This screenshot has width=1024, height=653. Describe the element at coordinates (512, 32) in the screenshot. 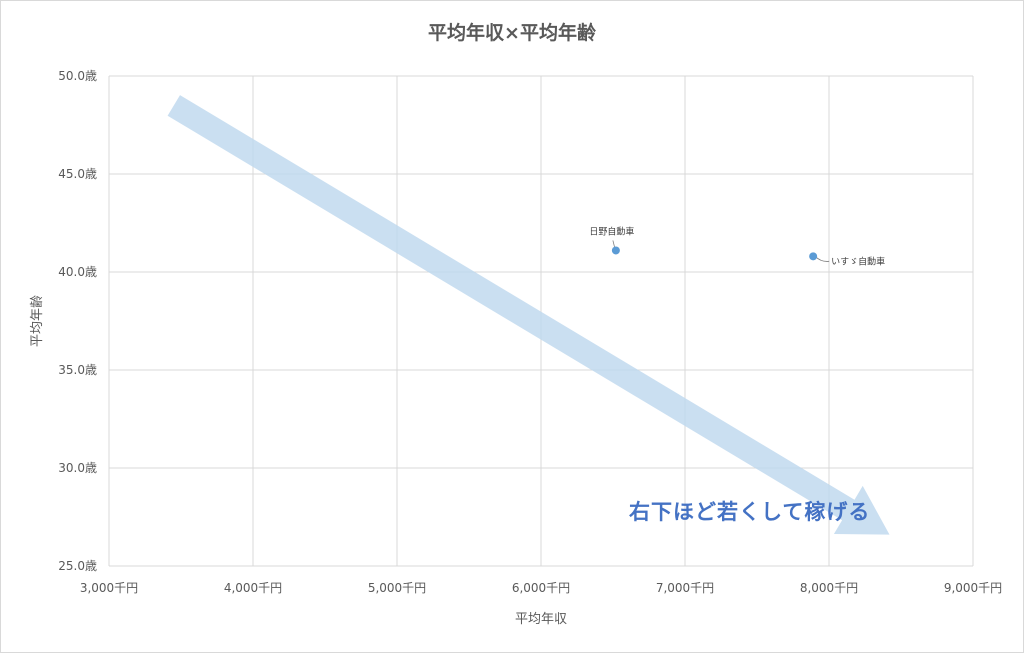

I see `chart-title: 平均年収×平均年齢` at that location.